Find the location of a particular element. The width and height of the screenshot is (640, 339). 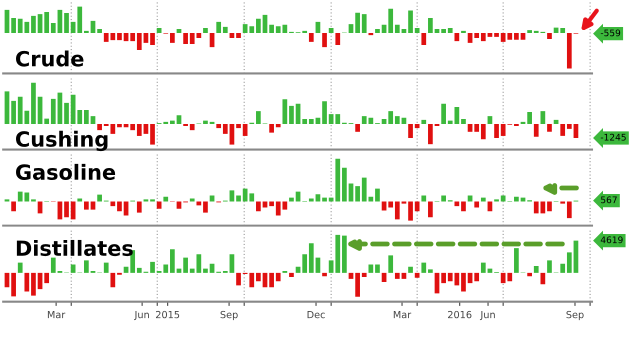

chart-title: Gasoline is located at coordinates (66, 172).